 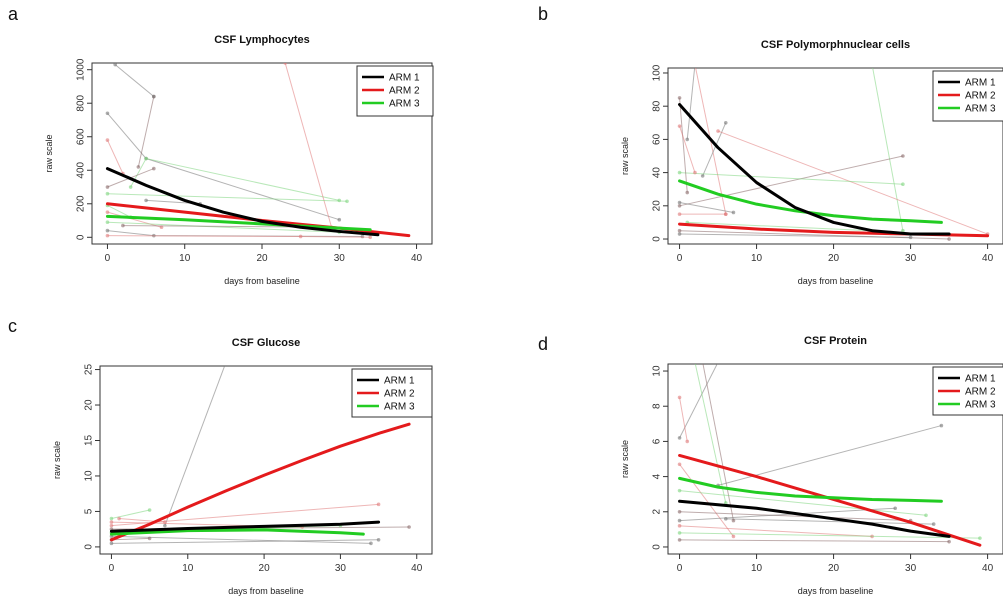 What do you see at coordinates (13, 14) in the screenshot?
I see `panel-label-a: a` at bounding box center [13, 14].